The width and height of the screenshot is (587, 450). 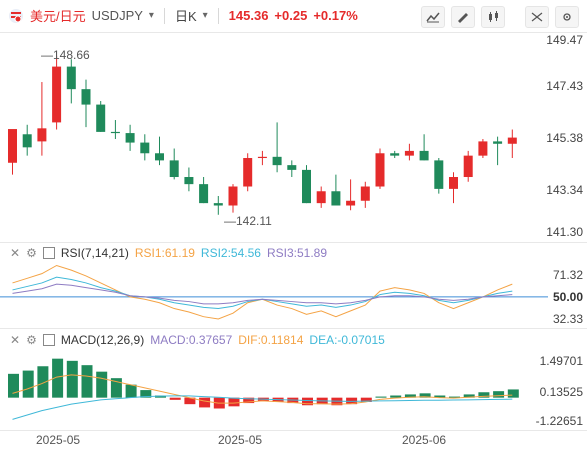 What do you see at coordinates (185, 16) in the screenshot?
I see `timeframe-selector: 日K` at bounding box center [185, 16].